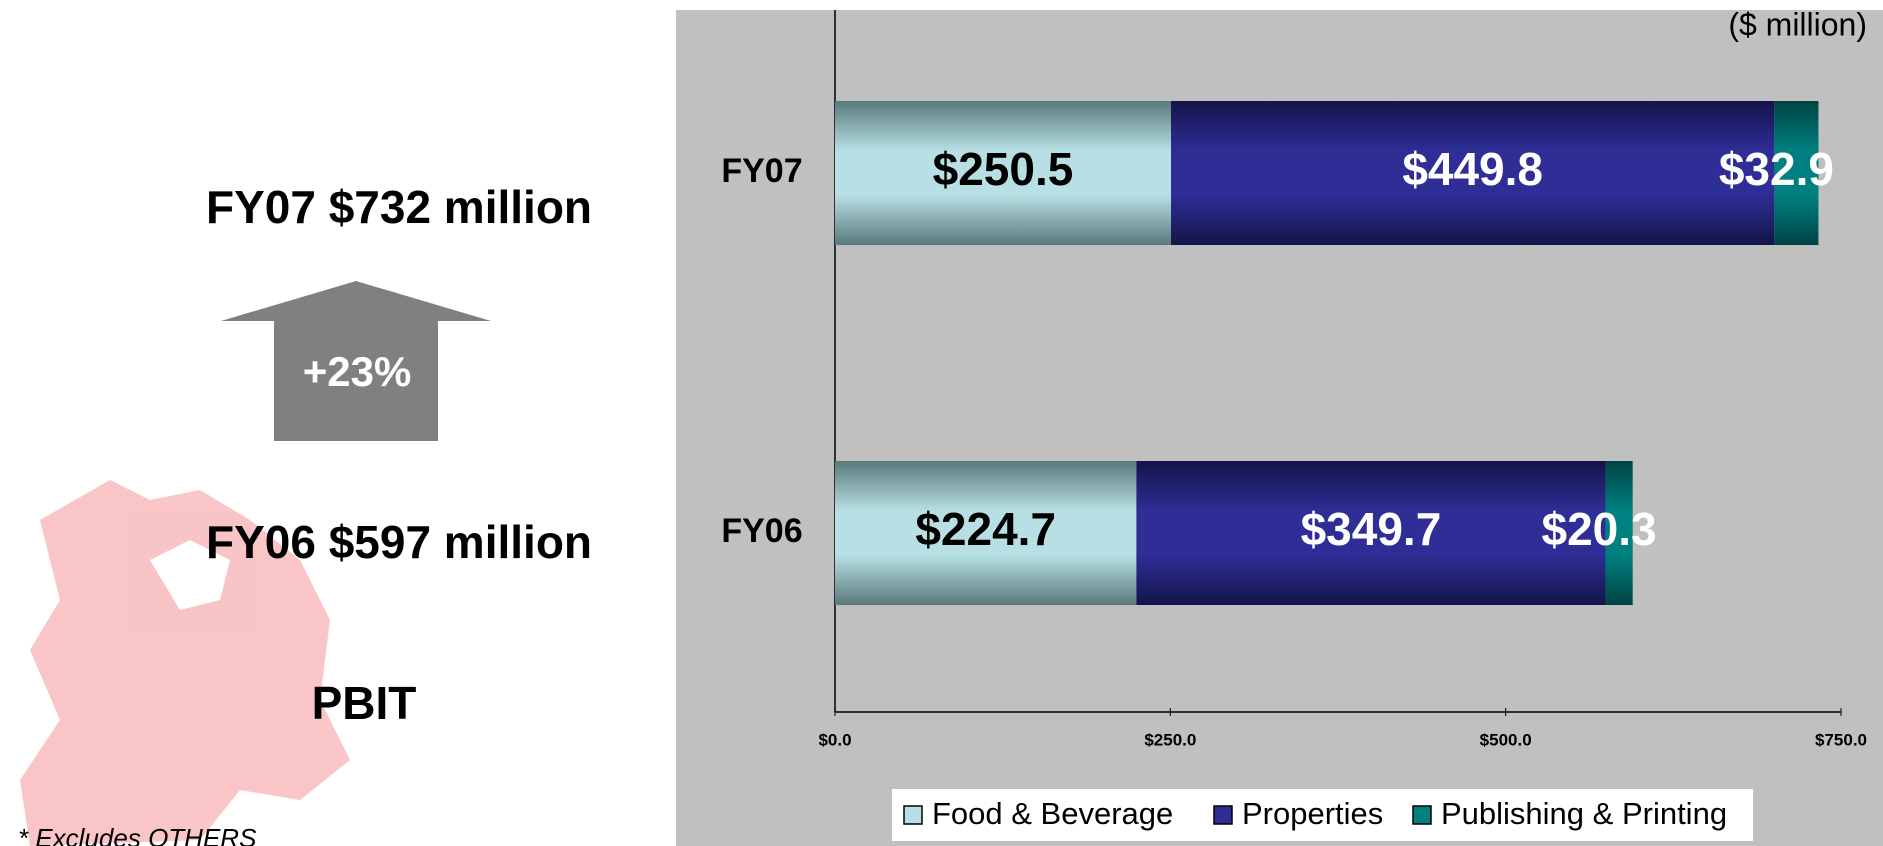  Describe the element at coordinates (1052, 813) in the screenshot. I see `legend-label: Food & Beverage` at that location.